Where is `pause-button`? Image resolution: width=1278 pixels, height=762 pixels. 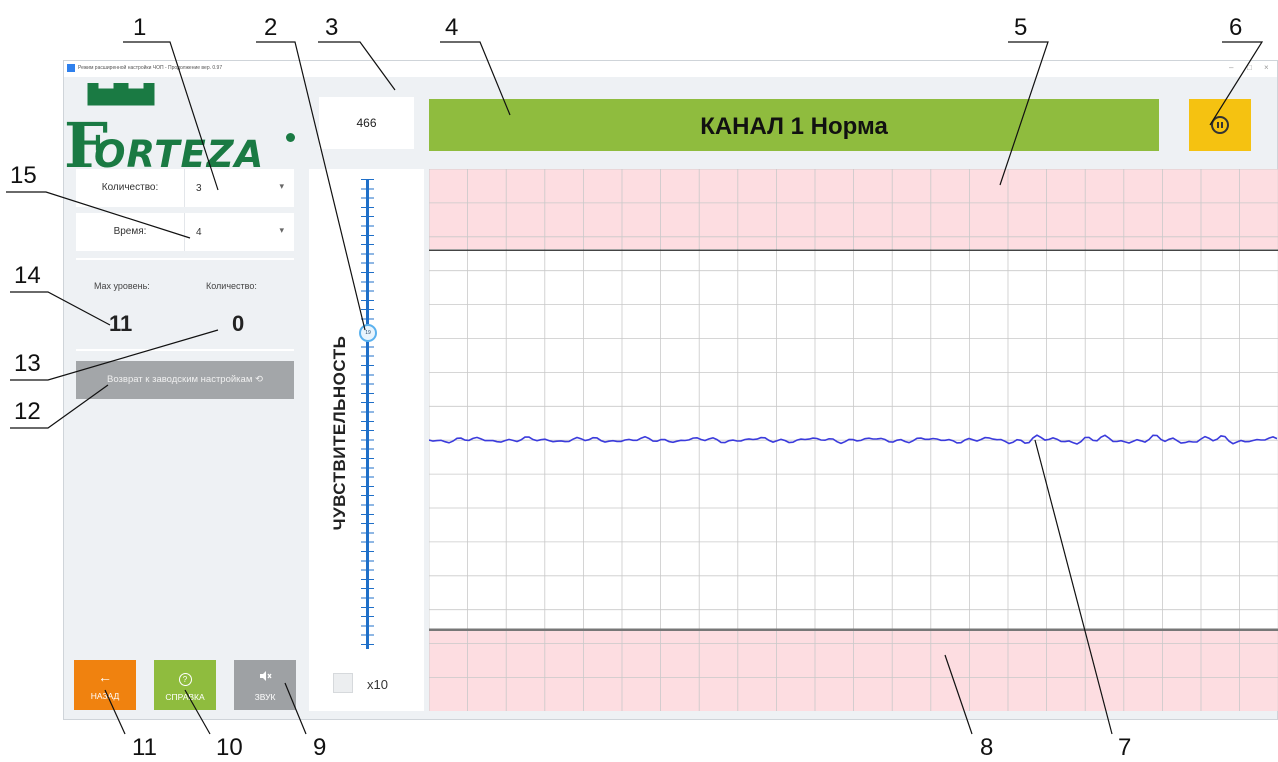 pause-button is located at coordinates (1220, 125).